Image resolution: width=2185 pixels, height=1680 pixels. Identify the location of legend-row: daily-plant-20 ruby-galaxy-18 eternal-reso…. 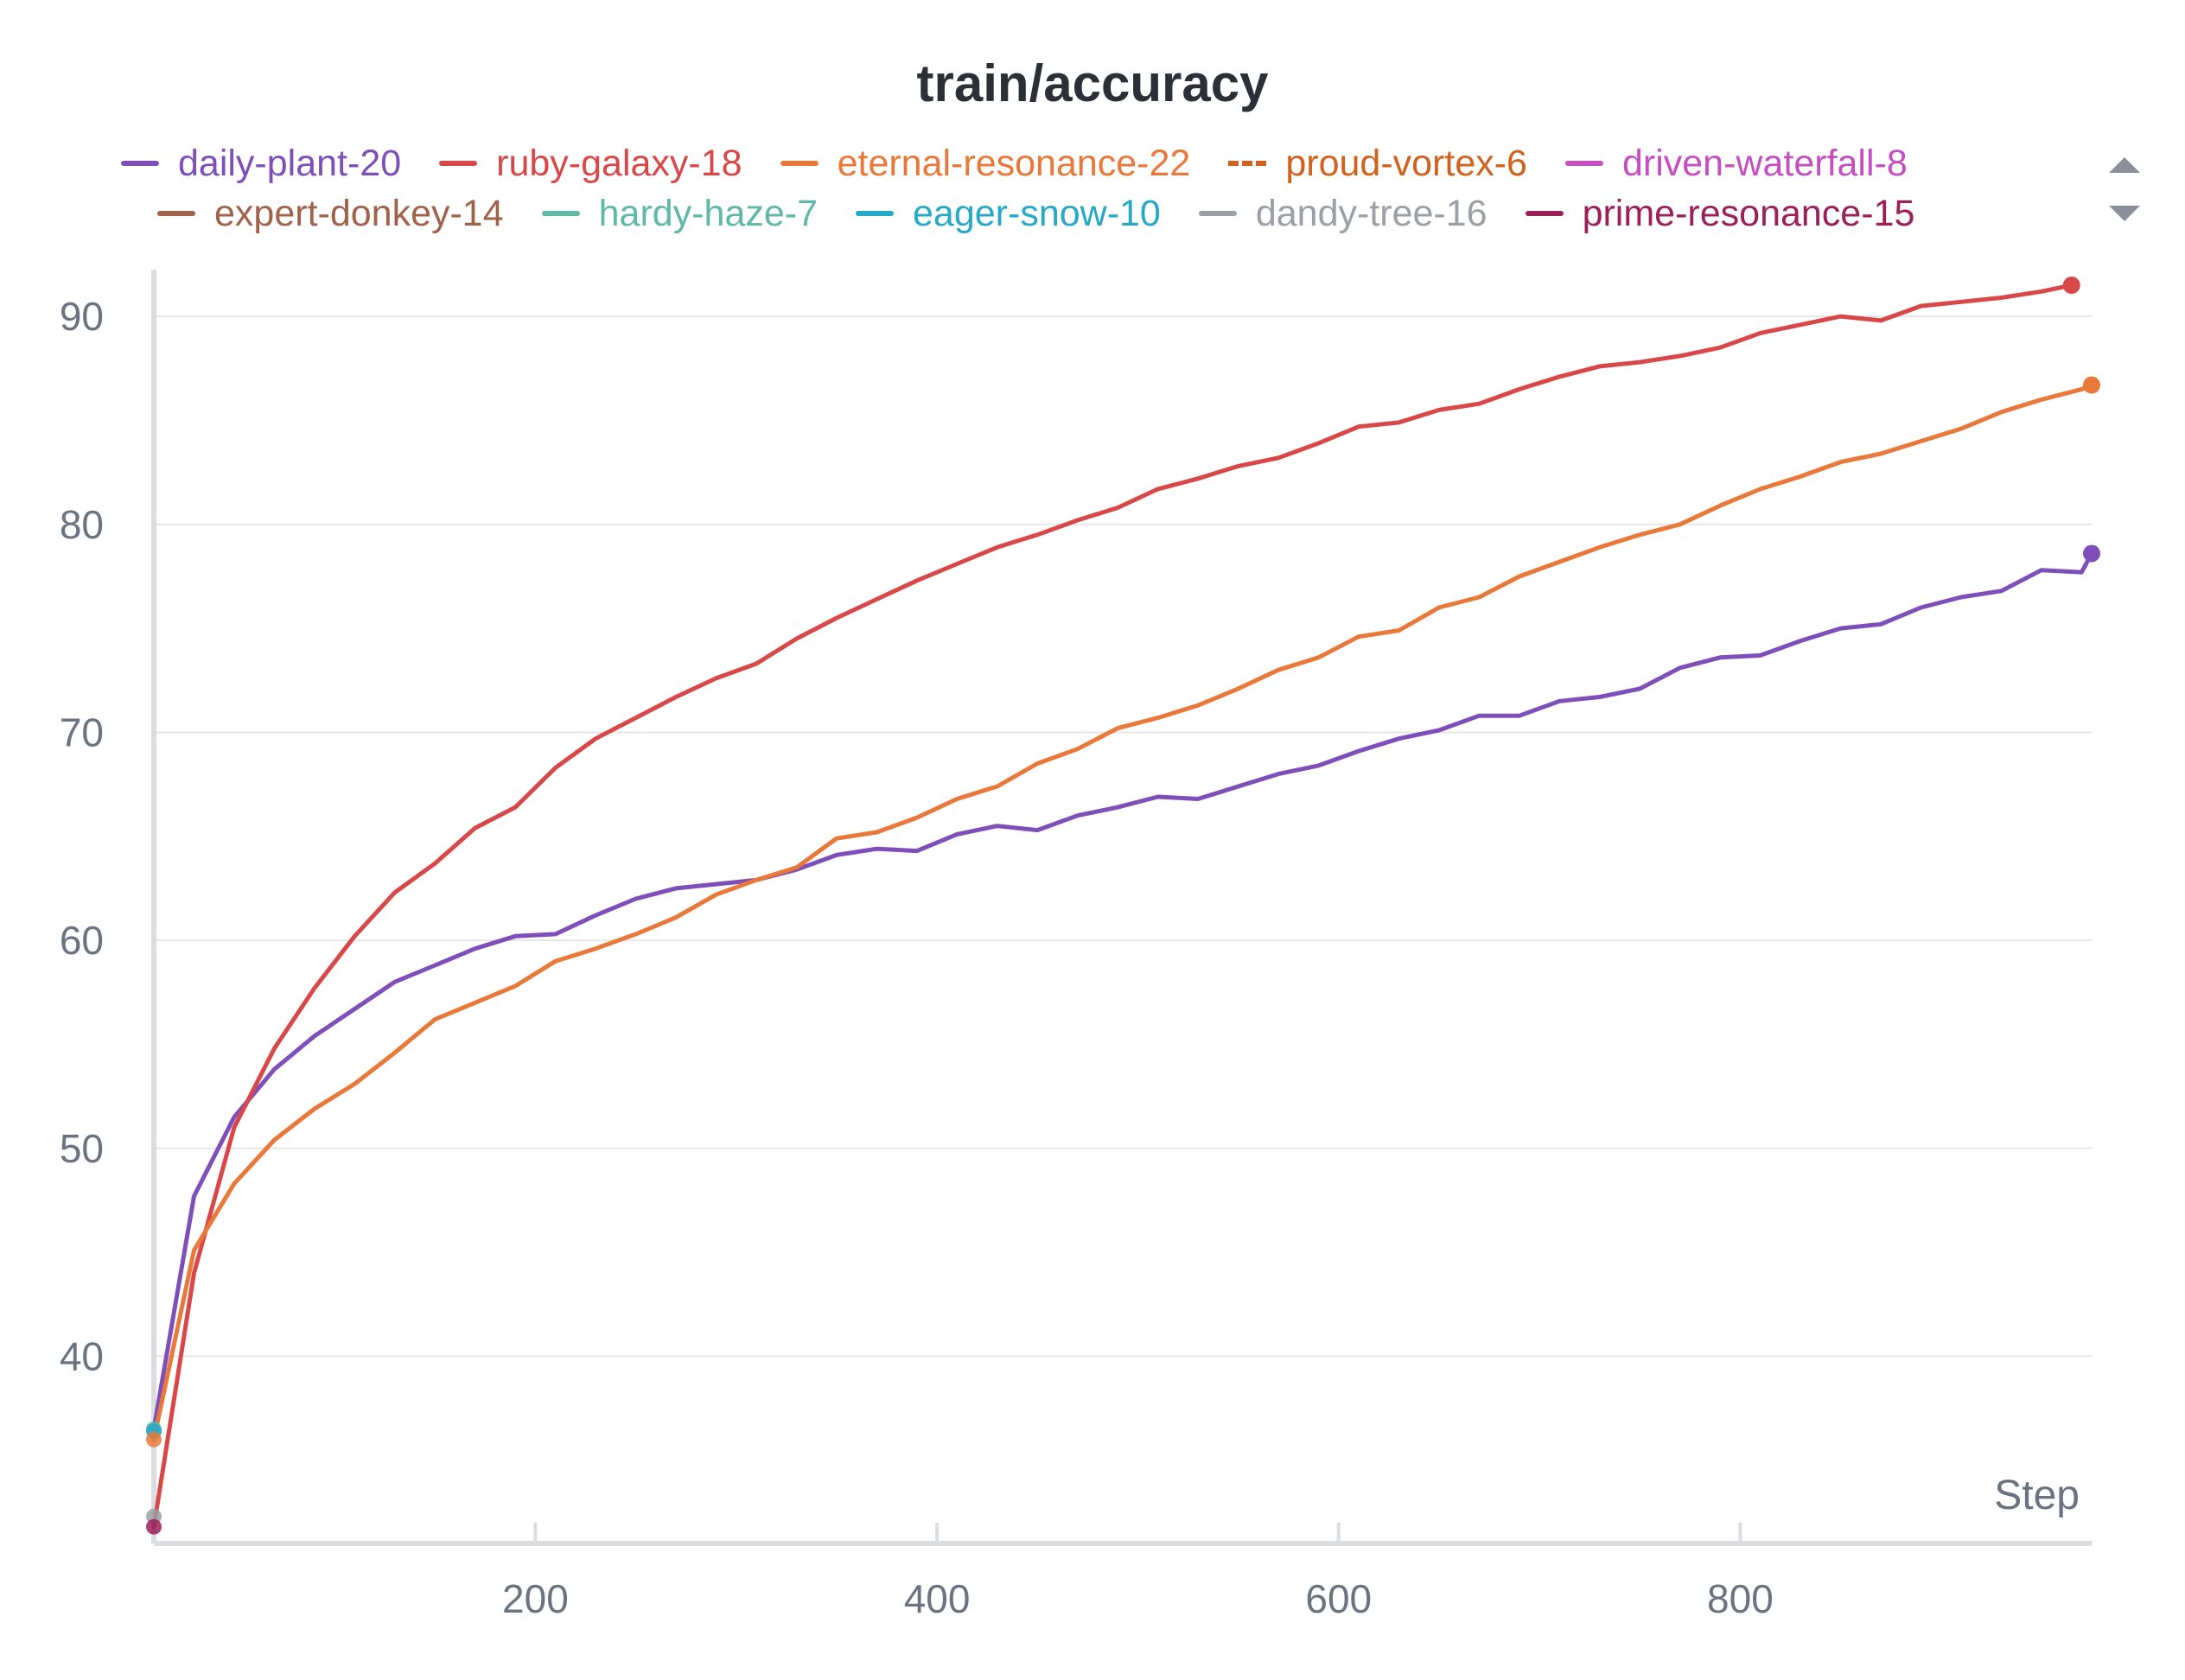
(1084, 163).